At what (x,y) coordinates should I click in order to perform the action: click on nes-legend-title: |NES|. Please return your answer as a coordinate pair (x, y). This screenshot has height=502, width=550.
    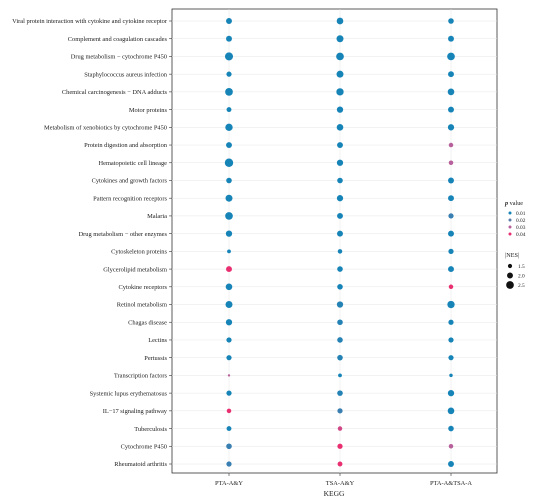
    Looking at the image, I should click on (512, 255).